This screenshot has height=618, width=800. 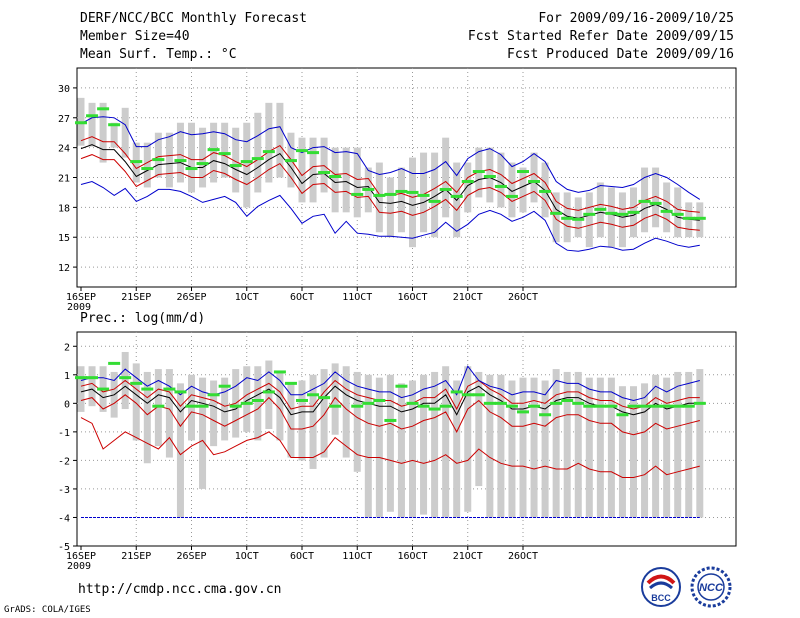 I want to click on y-tick-label: -5, so click(x=64, y=547).